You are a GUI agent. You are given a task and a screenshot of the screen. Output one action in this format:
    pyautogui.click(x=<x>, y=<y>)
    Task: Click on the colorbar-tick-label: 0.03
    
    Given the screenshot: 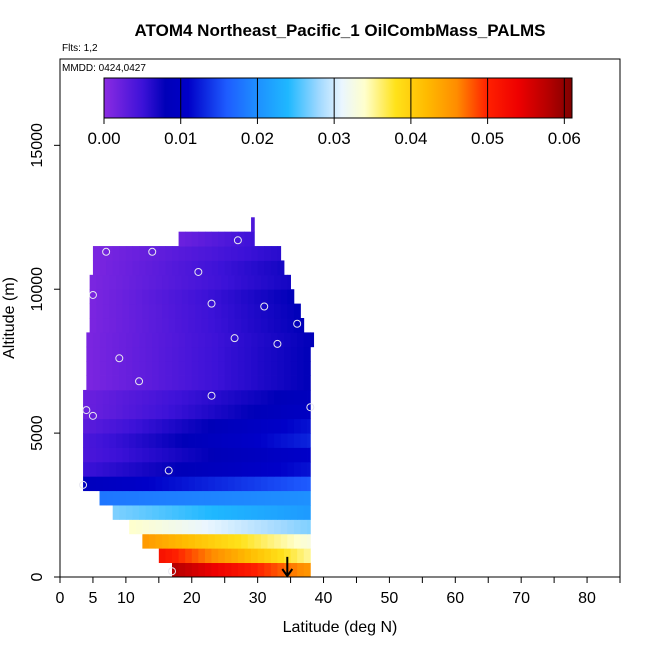 What is the action you would take?
    pyautogui.click(x=334, y=138)
    